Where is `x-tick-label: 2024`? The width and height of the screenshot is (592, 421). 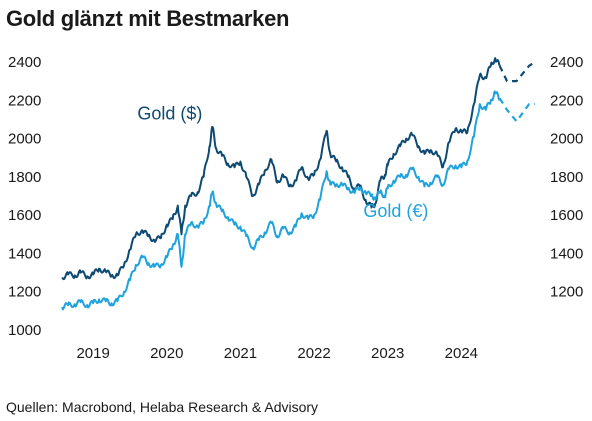
x-tick-label: 2024 is located at coordinates (461, 353).